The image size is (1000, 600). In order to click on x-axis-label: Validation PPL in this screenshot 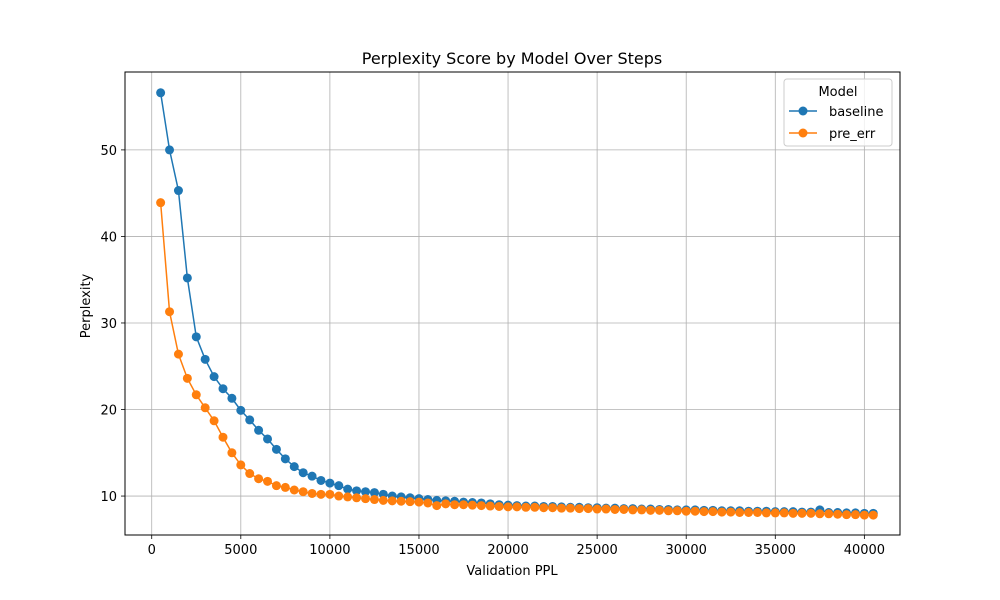, I will do `click(512, 571)`.